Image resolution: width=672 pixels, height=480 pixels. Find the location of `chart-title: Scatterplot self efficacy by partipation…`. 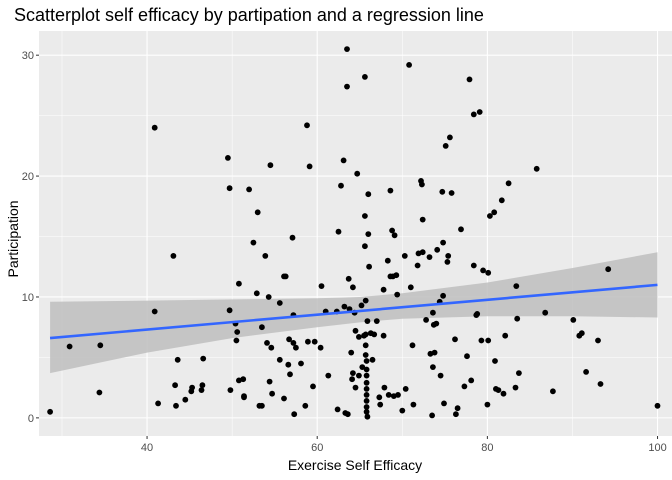

chart-title: Scatterplot self efficacy by partipation… is located at coordinates (249, 15).